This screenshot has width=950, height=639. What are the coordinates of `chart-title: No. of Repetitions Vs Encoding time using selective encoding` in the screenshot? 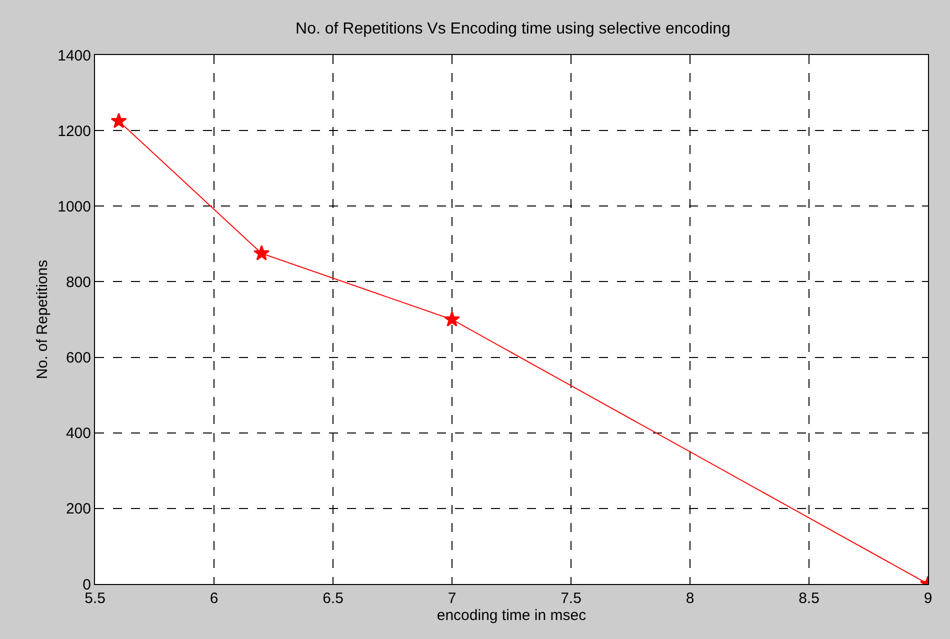 It's located at (513, 29).